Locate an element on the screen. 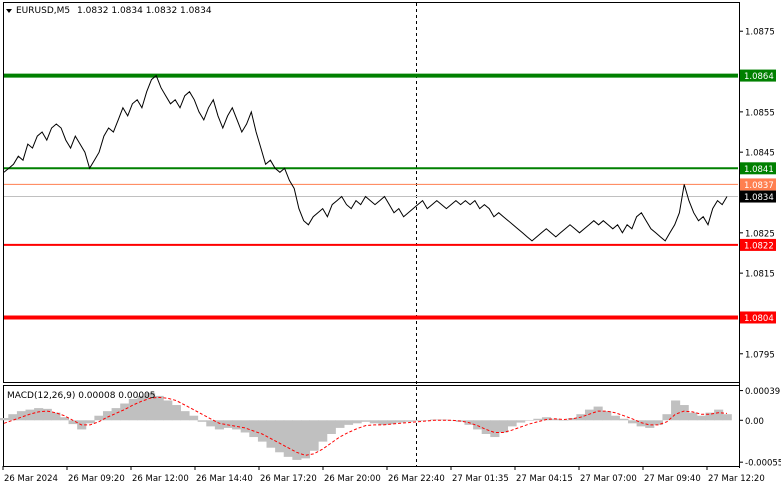 The image size is (781, 492). time-tick-label: 26 Mar 14:40 is located at coordinates (224, 479).